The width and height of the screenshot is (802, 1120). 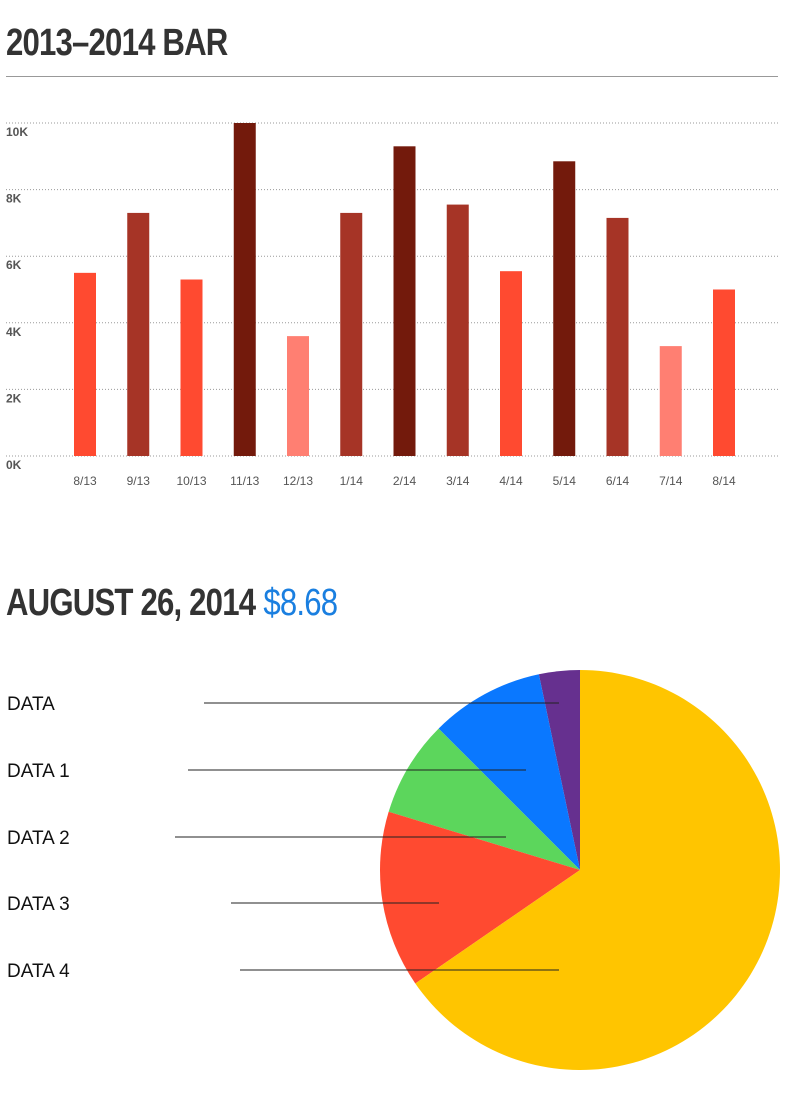 I want to click on x-tick-label: 8/14, so click(x=724, y=481).